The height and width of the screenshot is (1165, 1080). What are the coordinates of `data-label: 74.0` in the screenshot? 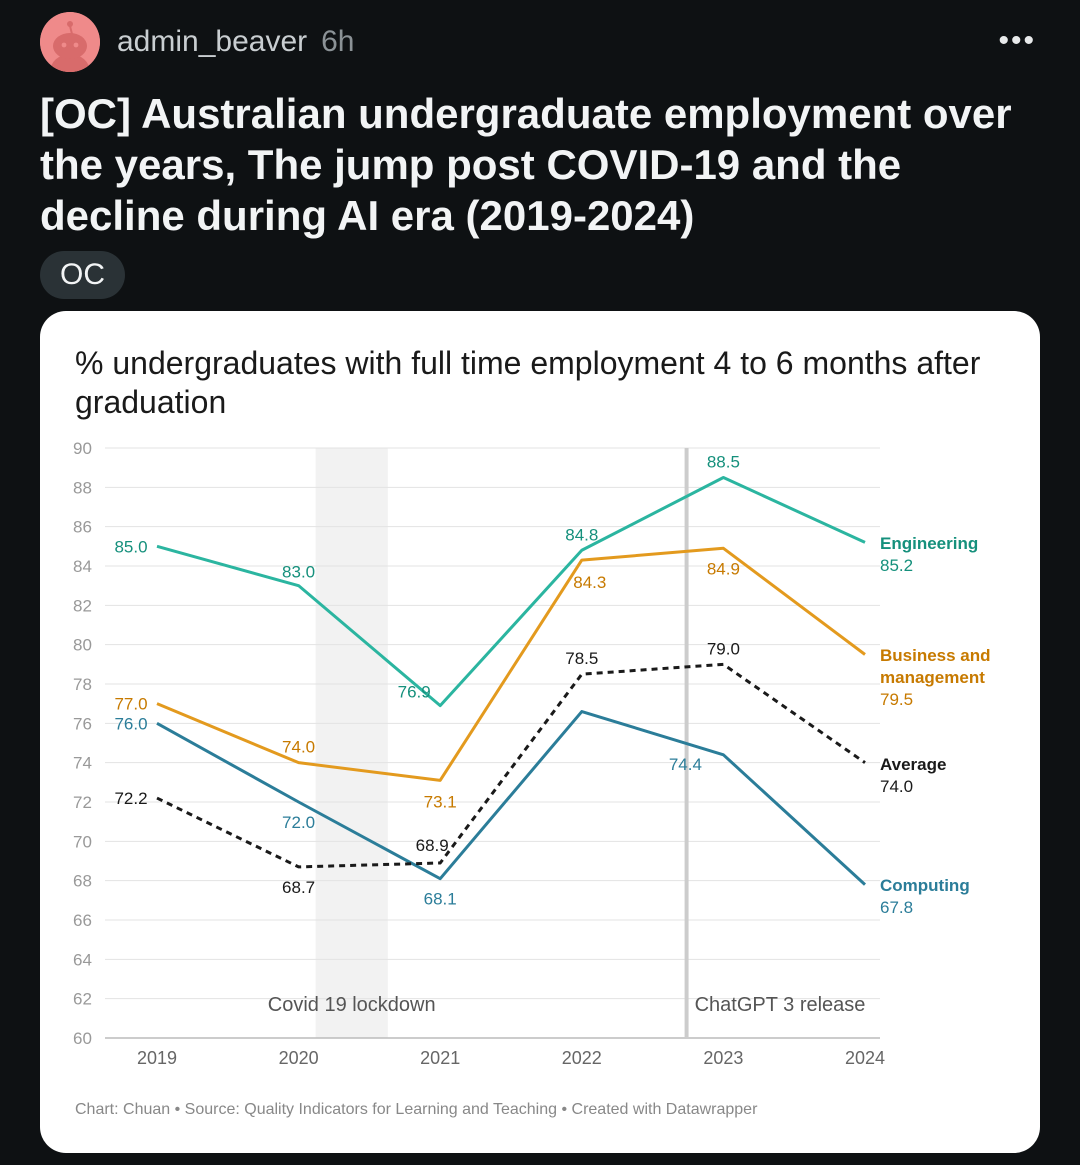 It's located at (298, 747).